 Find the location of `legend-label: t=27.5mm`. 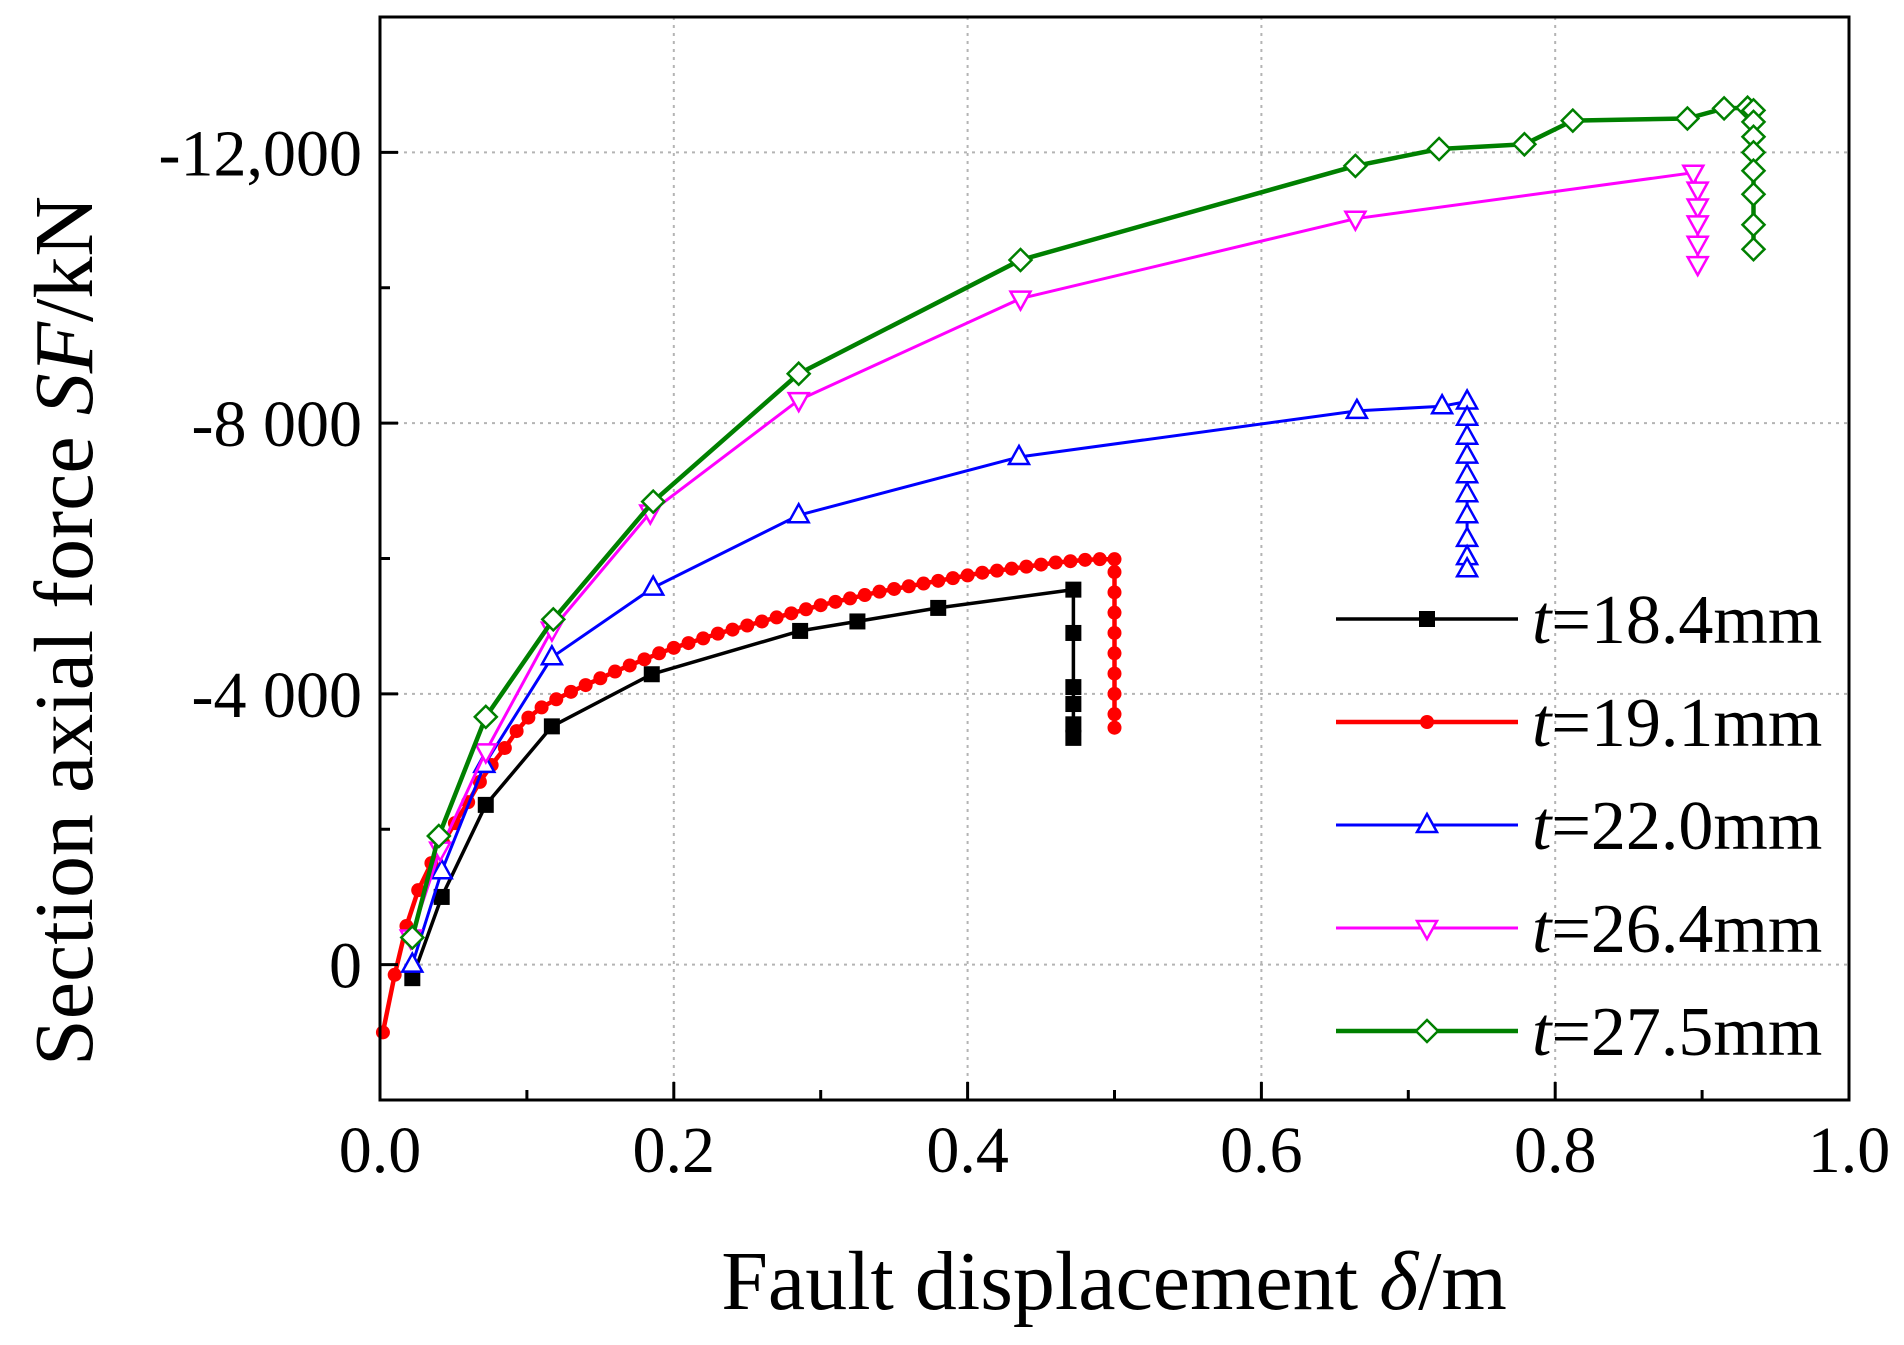

legend-label: t=27.5mm is located at coordinates (1677, 1032).